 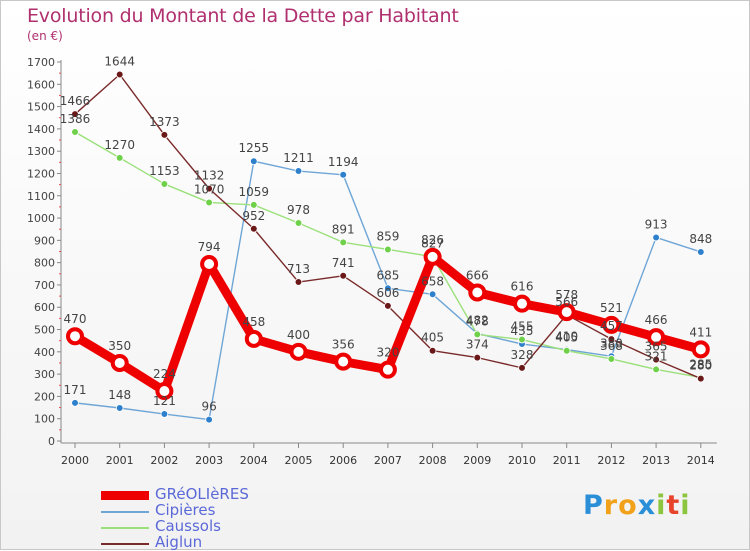 I want to click on data-label: 380, so click(x=611, y=343).